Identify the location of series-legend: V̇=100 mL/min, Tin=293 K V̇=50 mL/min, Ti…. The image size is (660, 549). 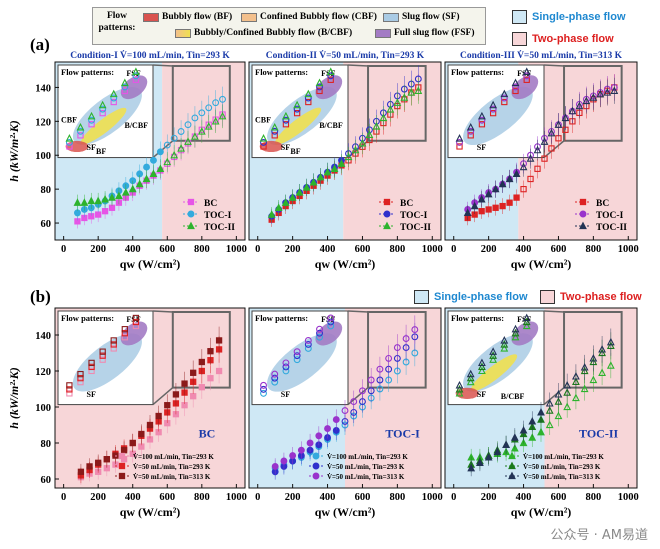
(554, 466).